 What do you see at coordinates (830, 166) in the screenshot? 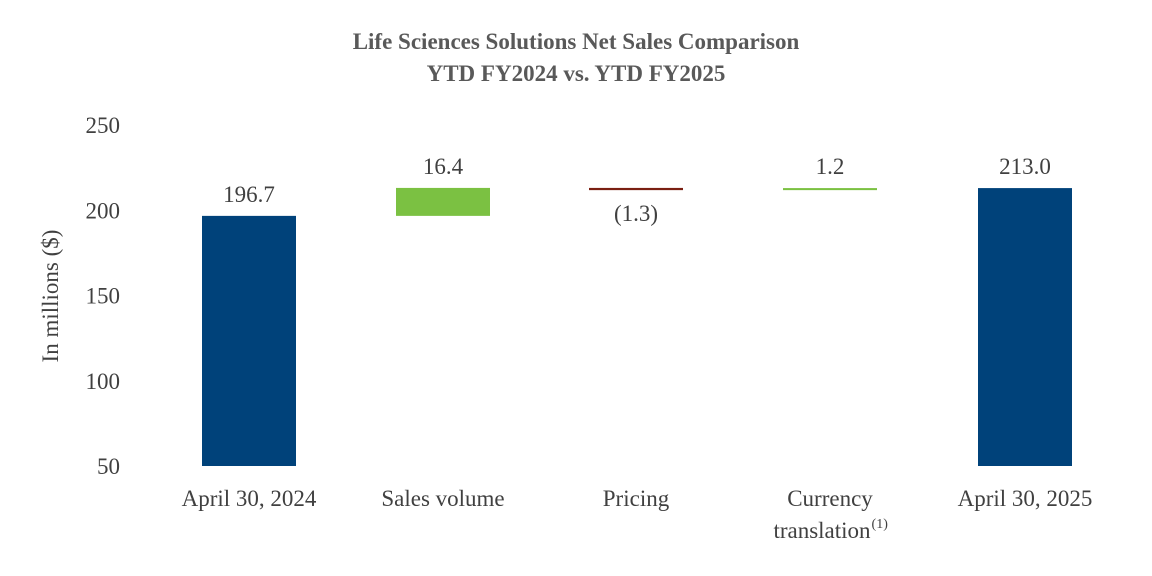
I see `data-label-3: 1.2` at bounding box center [830, 166].